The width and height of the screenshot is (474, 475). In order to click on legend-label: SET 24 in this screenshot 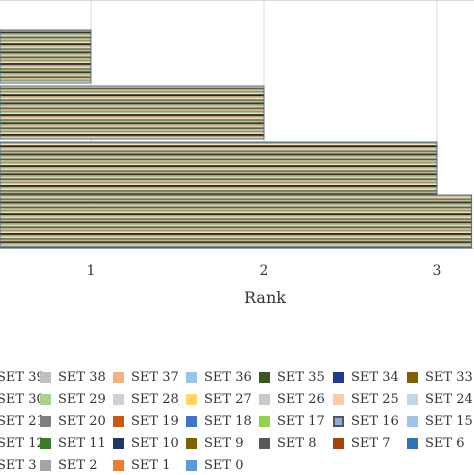, I will do `click(449, 399)`.